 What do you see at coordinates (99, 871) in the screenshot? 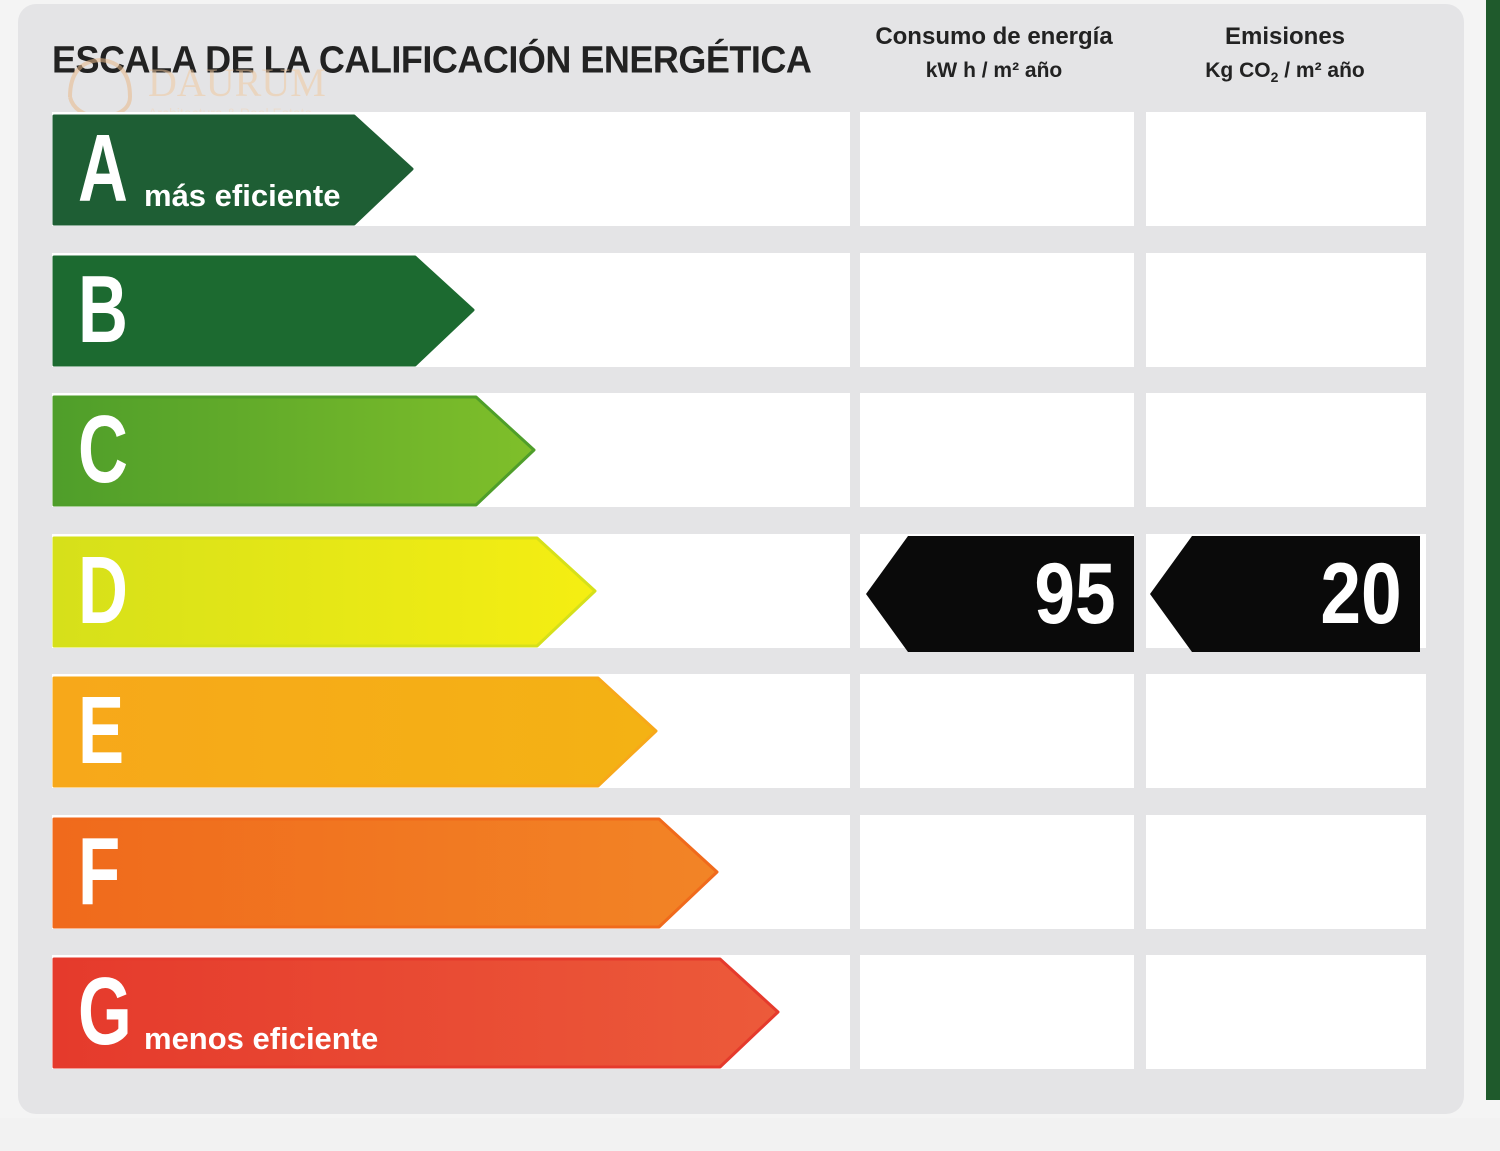
I see `class-letter: F` at bounding box center [99, 871].